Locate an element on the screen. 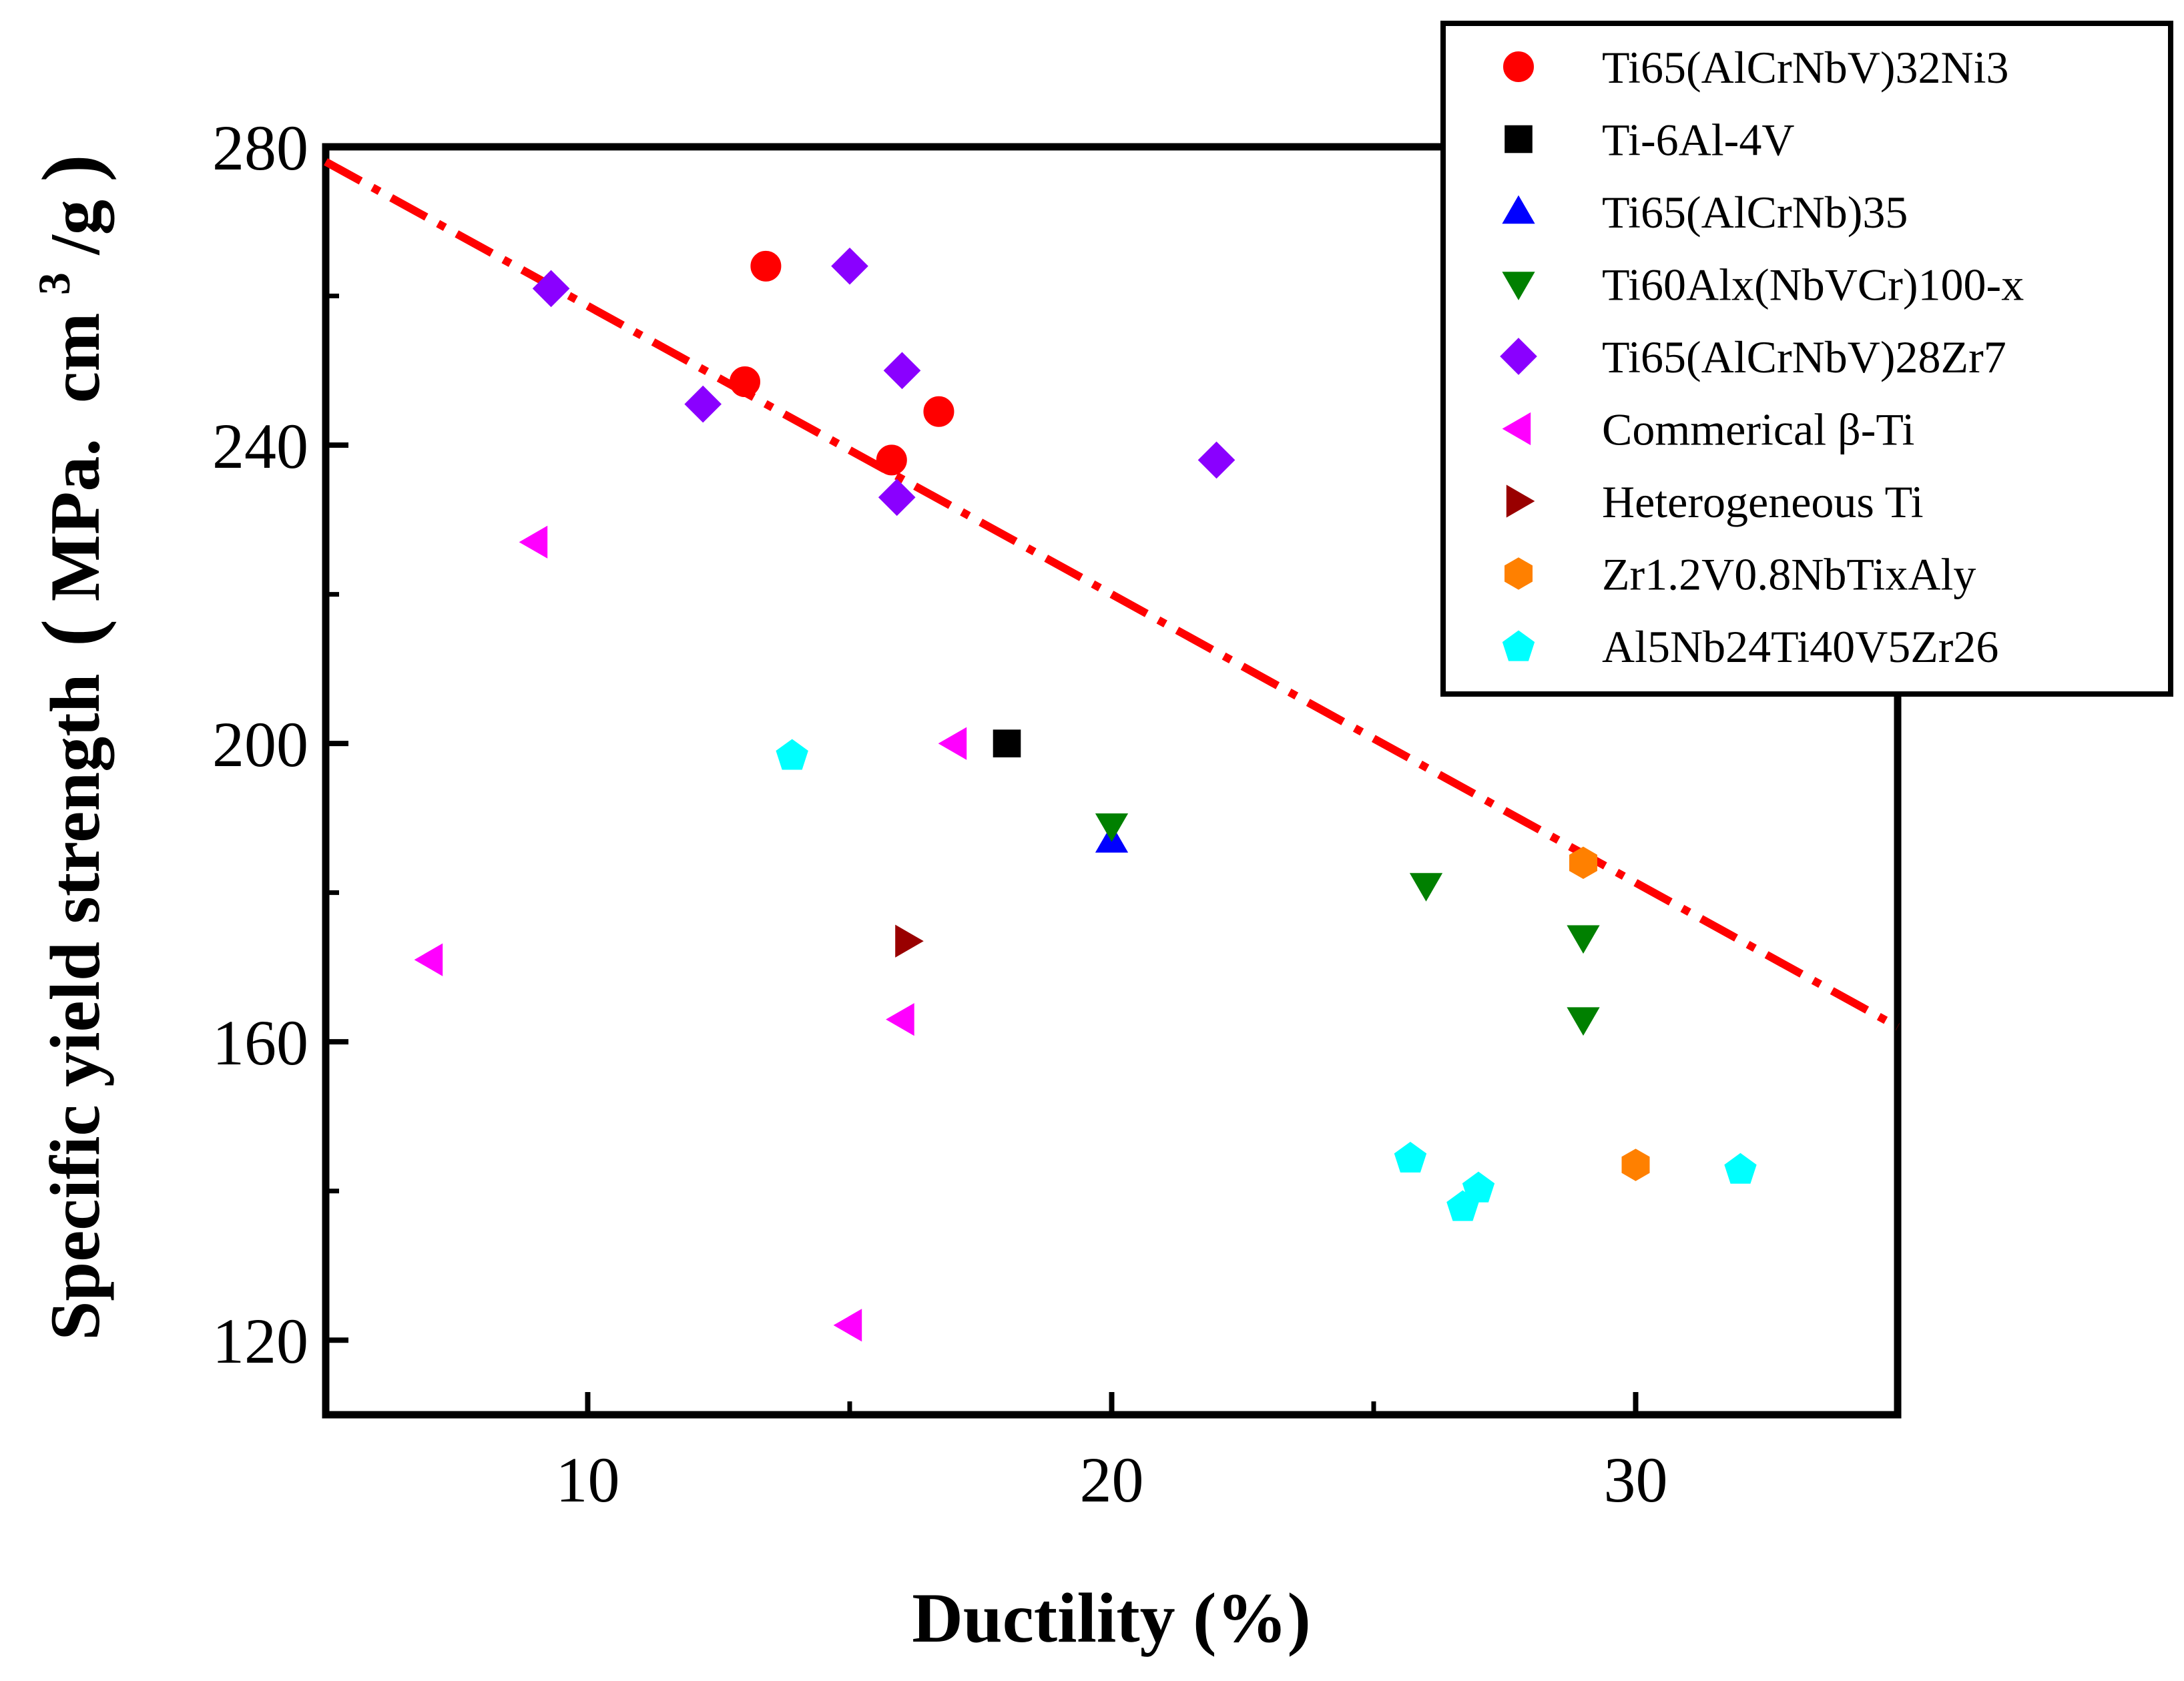 The height and width of the screenshot is (1681, 2184). legend-label: Al5Nb24Ti40V5Zr26 is located at coordinates (1800, 647).